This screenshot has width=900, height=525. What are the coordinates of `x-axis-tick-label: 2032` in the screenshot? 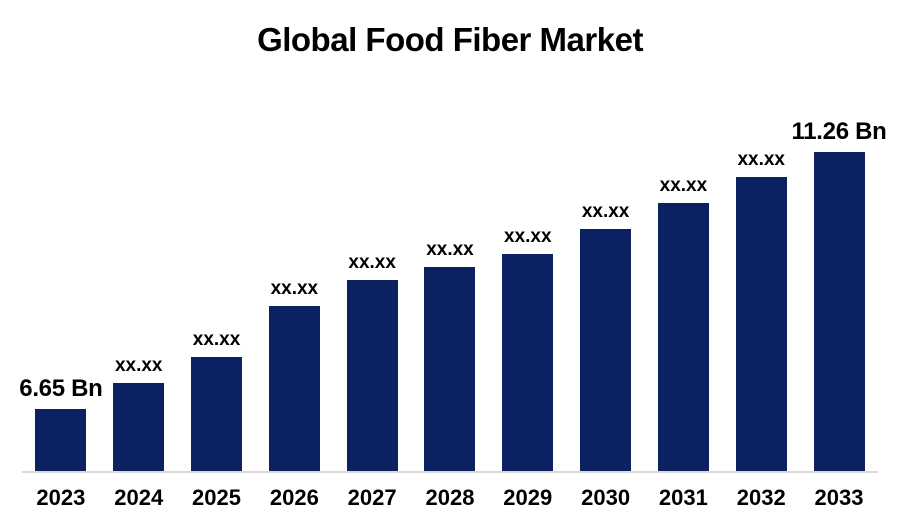 It's located at (761, 497).